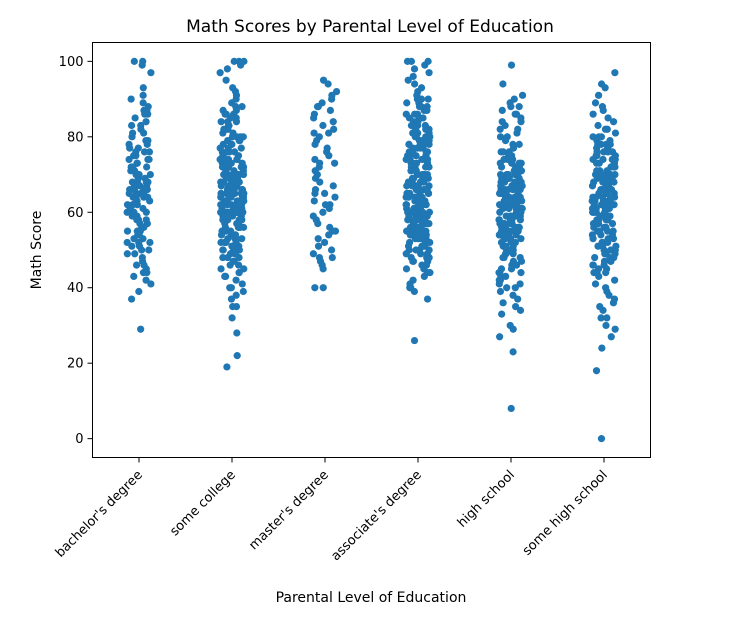 The width and height of the screenshot is (740, 636). Describe the element at coordinates (79, 439) in the screenshot. I see `y-tick-label: 0` at that location.